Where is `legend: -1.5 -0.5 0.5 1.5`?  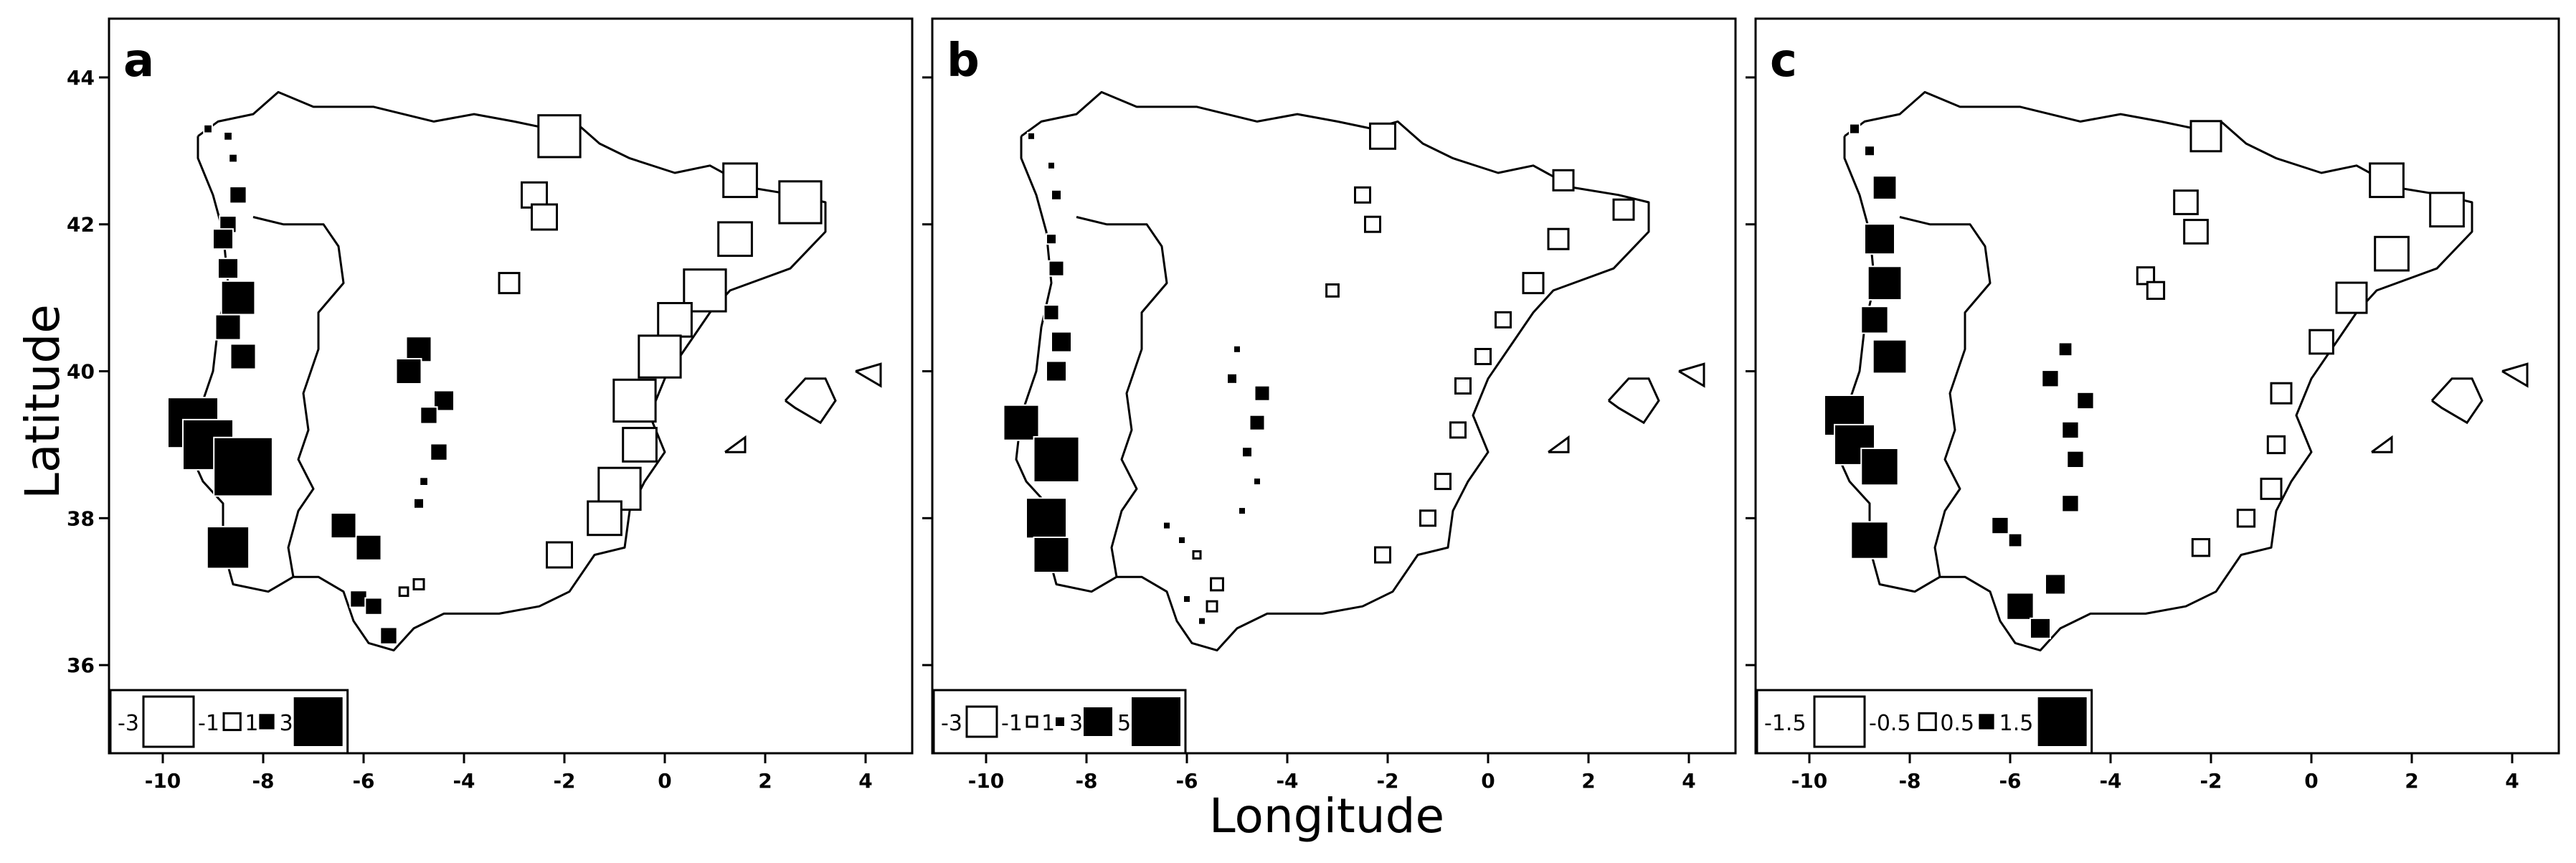
legend: -1.5 -0.5 0.5 1.5 is located at coordinates (1924, 722).